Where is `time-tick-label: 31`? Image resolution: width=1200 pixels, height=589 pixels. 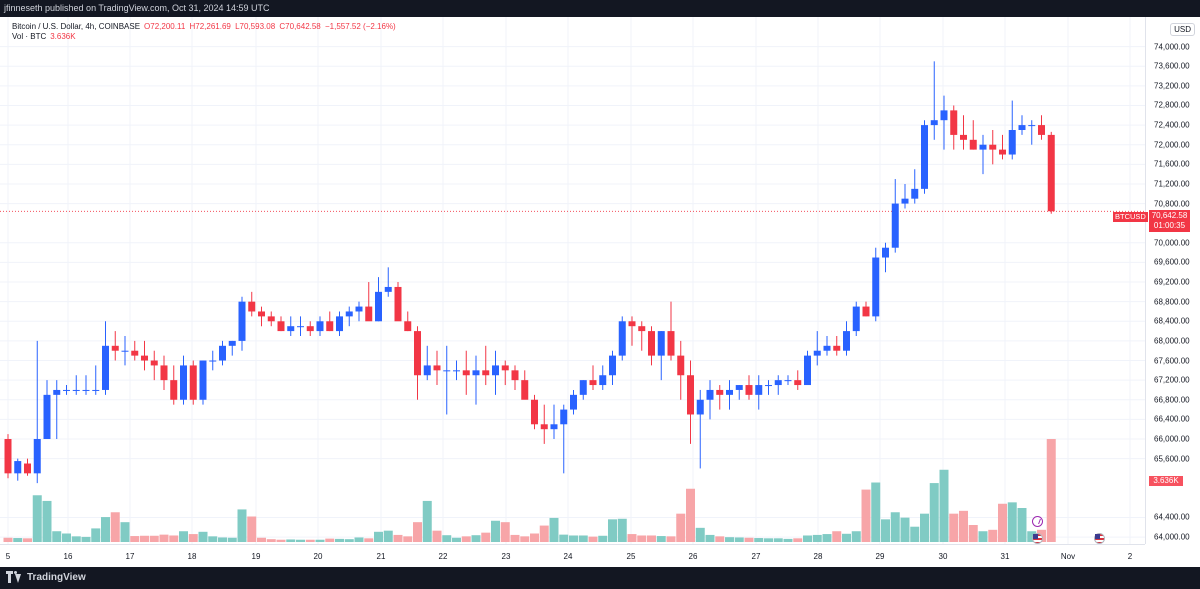 time-tick-label: 31 is located at coordinates (1005, 556).